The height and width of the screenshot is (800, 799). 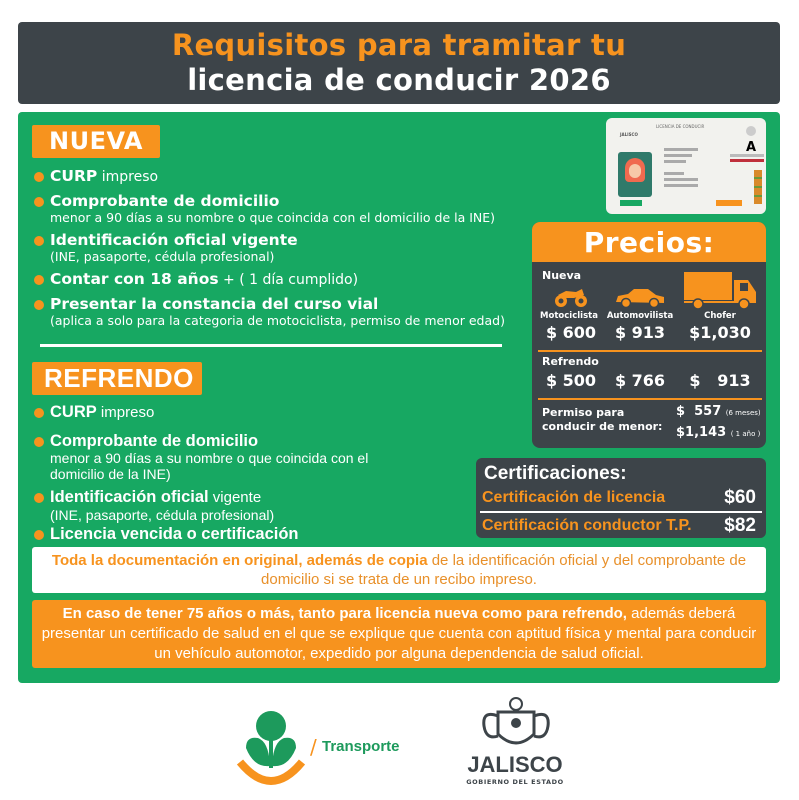 What do you see at coordinates (570, 361) in the screenshot?
I see `refrendo-label: Refrendo` at bounding box center [570, 361].